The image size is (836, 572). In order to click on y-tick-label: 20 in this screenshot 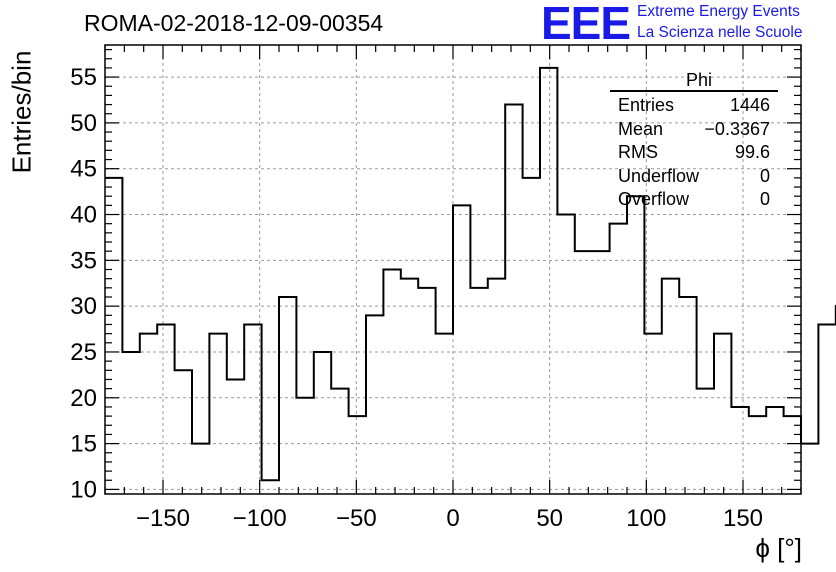, I will do `click(83, 398)`.